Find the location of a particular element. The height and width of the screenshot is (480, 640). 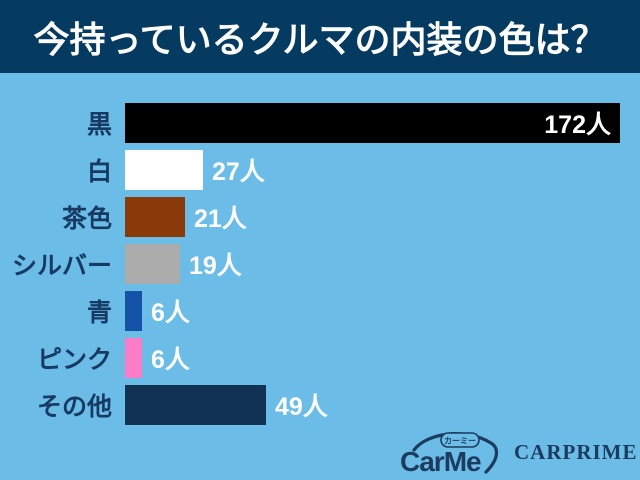

carme-badge is located at coordinates (460, 440).